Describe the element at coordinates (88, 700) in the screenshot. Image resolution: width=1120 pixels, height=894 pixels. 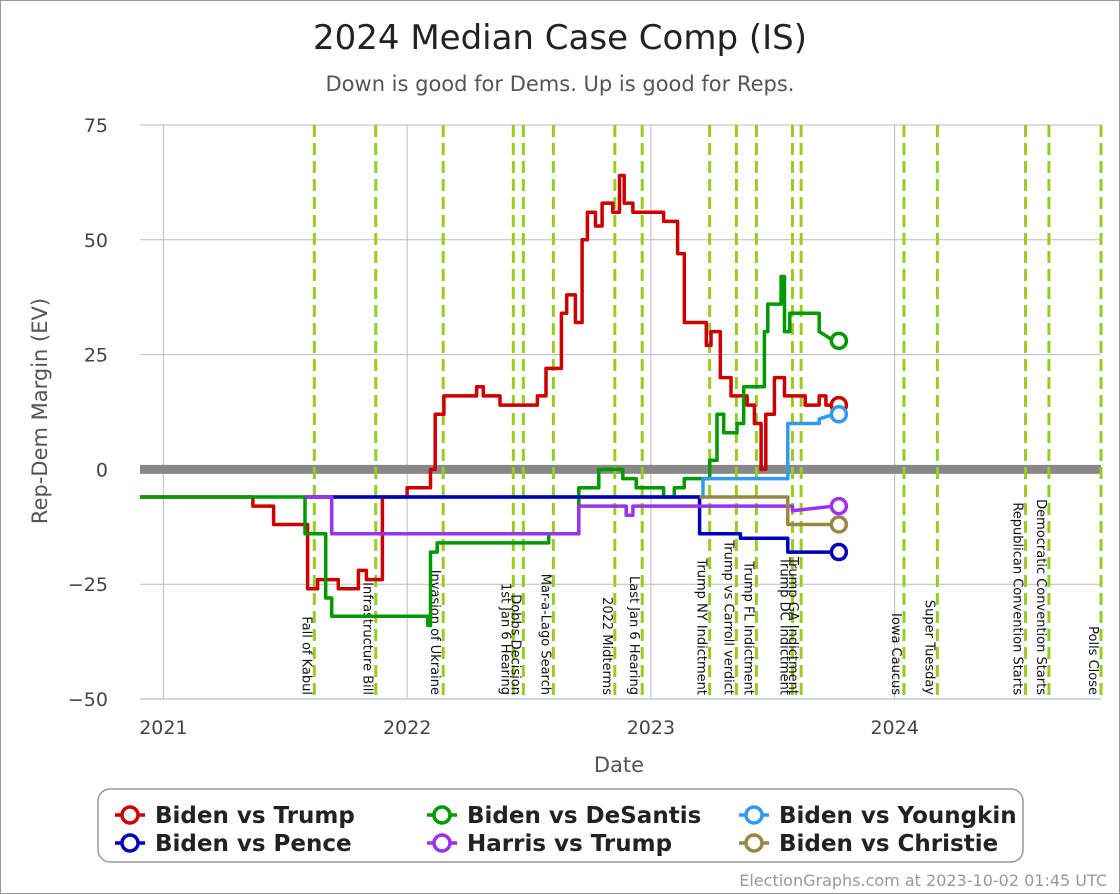
I see `y-tick-label: −50` at that location.